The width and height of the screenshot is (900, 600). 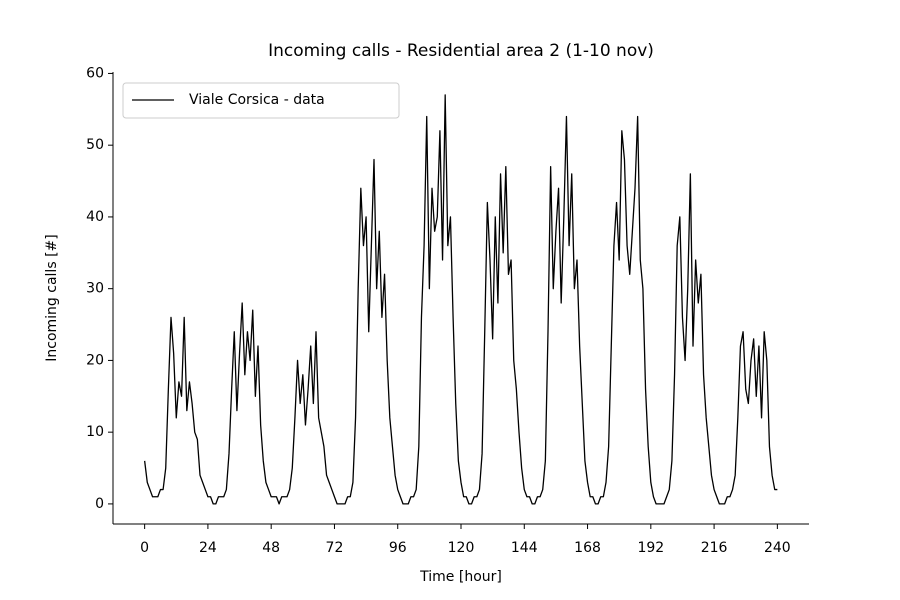 What do you see at coordinates (398, 548) in the screenshot?
I see `x-tick-label: 96` at bounding box center [398, 548].